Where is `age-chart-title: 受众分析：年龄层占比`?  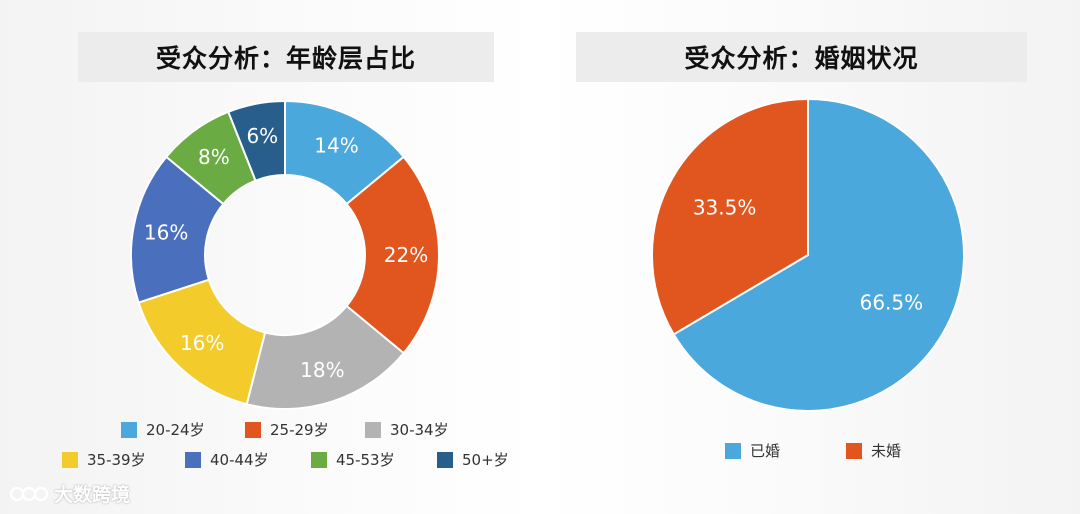
age-chart-title: 受众分析：年龄层占比 is located at coordinates (286, 57).